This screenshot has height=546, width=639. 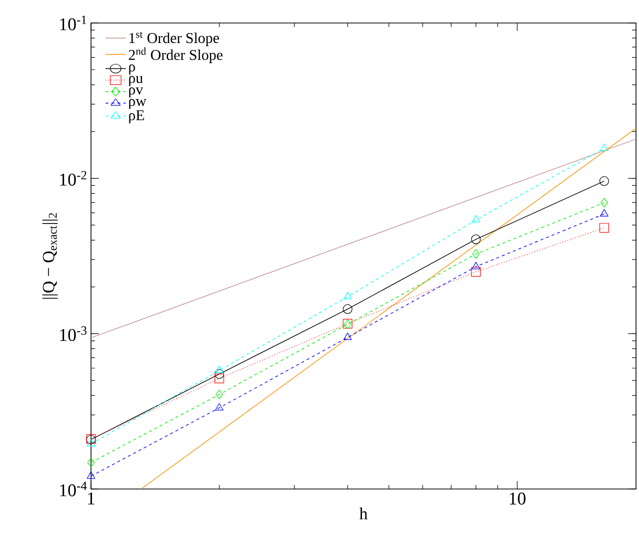 What do you see at coordinates (136, 81) in the screenshot?
I see `legend-label: ρu` at bounding box center [136, 81].